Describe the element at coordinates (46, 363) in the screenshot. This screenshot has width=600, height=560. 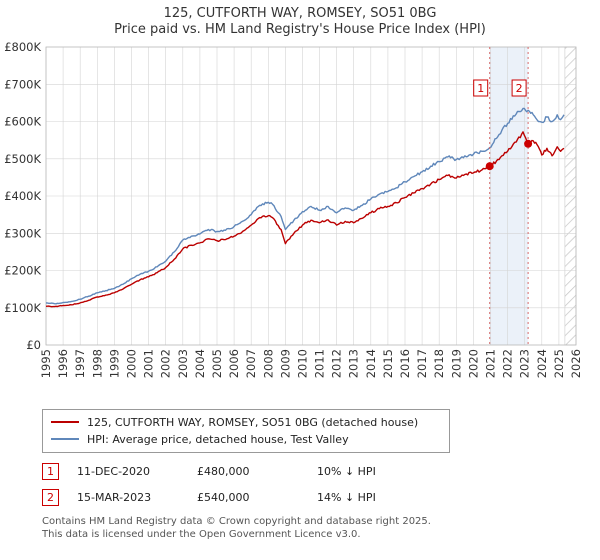
I see `svg-text: 1995` at that location.